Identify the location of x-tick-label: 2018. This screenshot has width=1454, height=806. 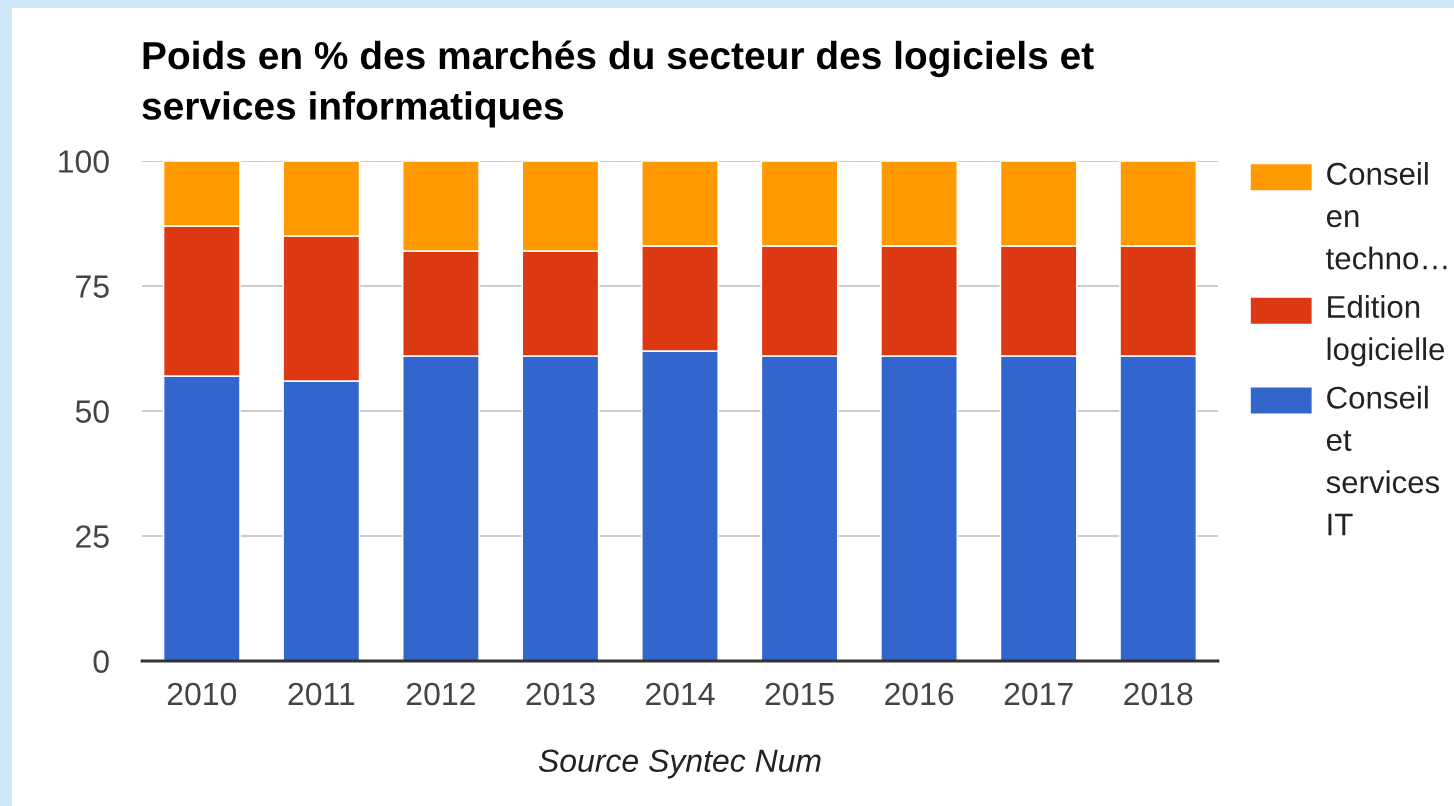
(1158, 694).